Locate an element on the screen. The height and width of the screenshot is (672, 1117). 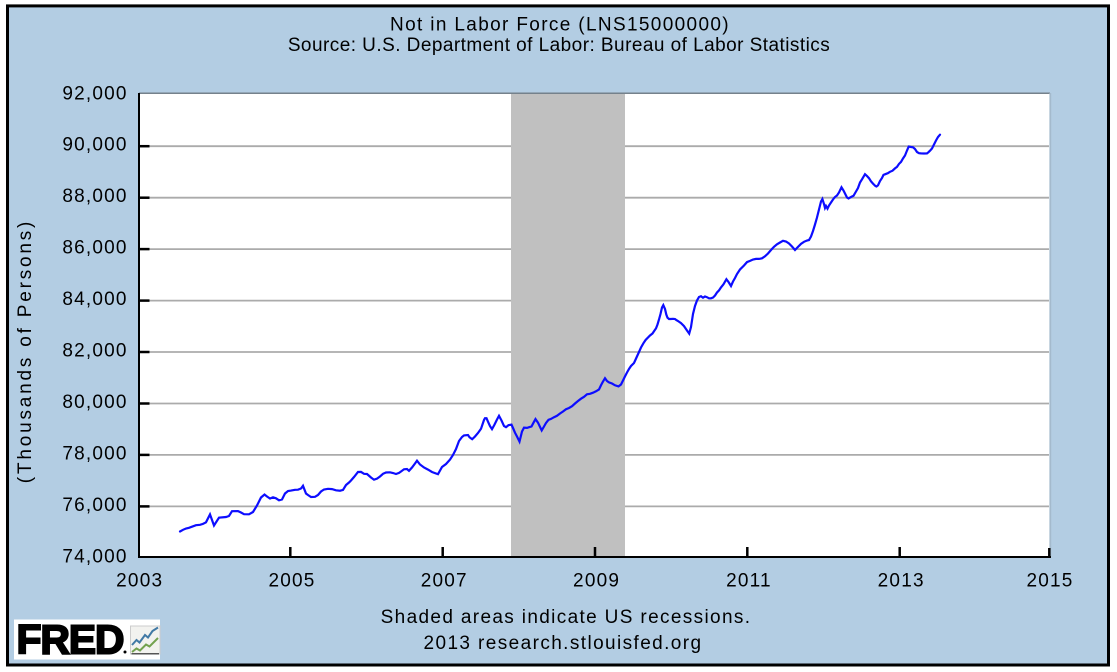
svg-text: 90,000 is located at coordinates (94, 145).